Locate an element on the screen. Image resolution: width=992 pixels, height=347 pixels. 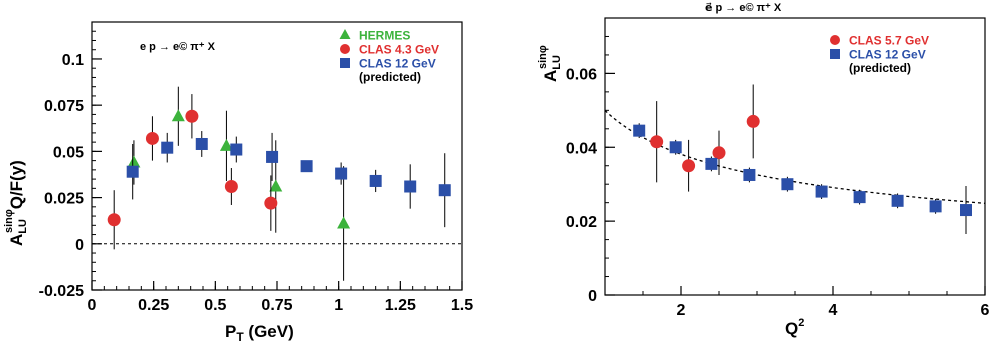
right-y-tick-label: 0.02 is located at coordinates (581, 222).